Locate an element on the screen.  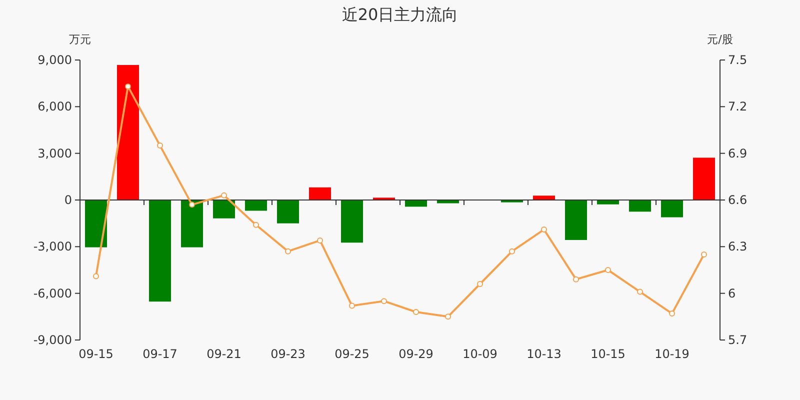
y-tick-label: 9,000 is located at coordinates (55, 60).